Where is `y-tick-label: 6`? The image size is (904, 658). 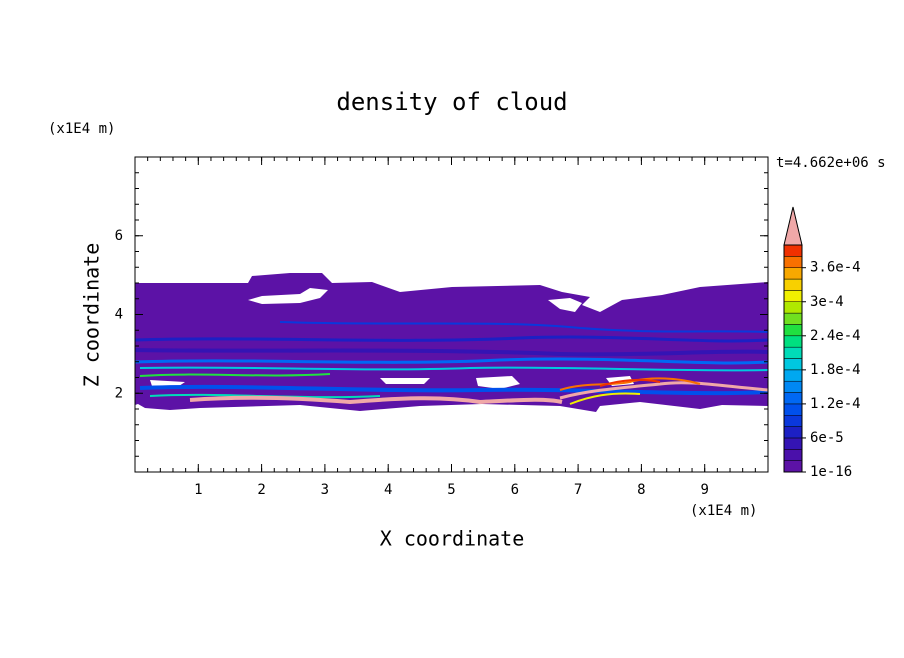 y-tick-label: 6 is located at coordinates (119, 236).